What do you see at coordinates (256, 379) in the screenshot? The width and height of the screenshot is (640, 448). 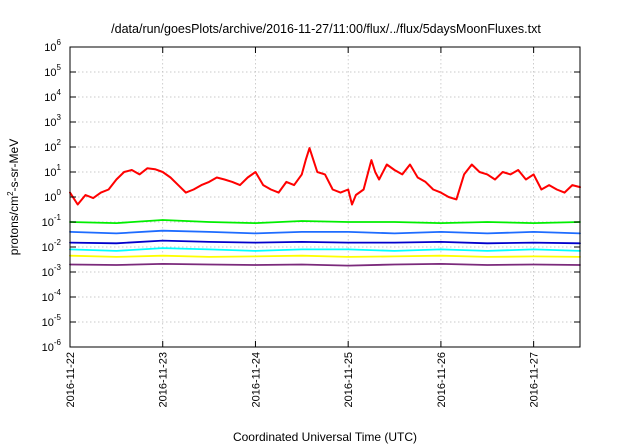 I see `x-tick-label: 2016-11-24` at bounding box center [256, 379].